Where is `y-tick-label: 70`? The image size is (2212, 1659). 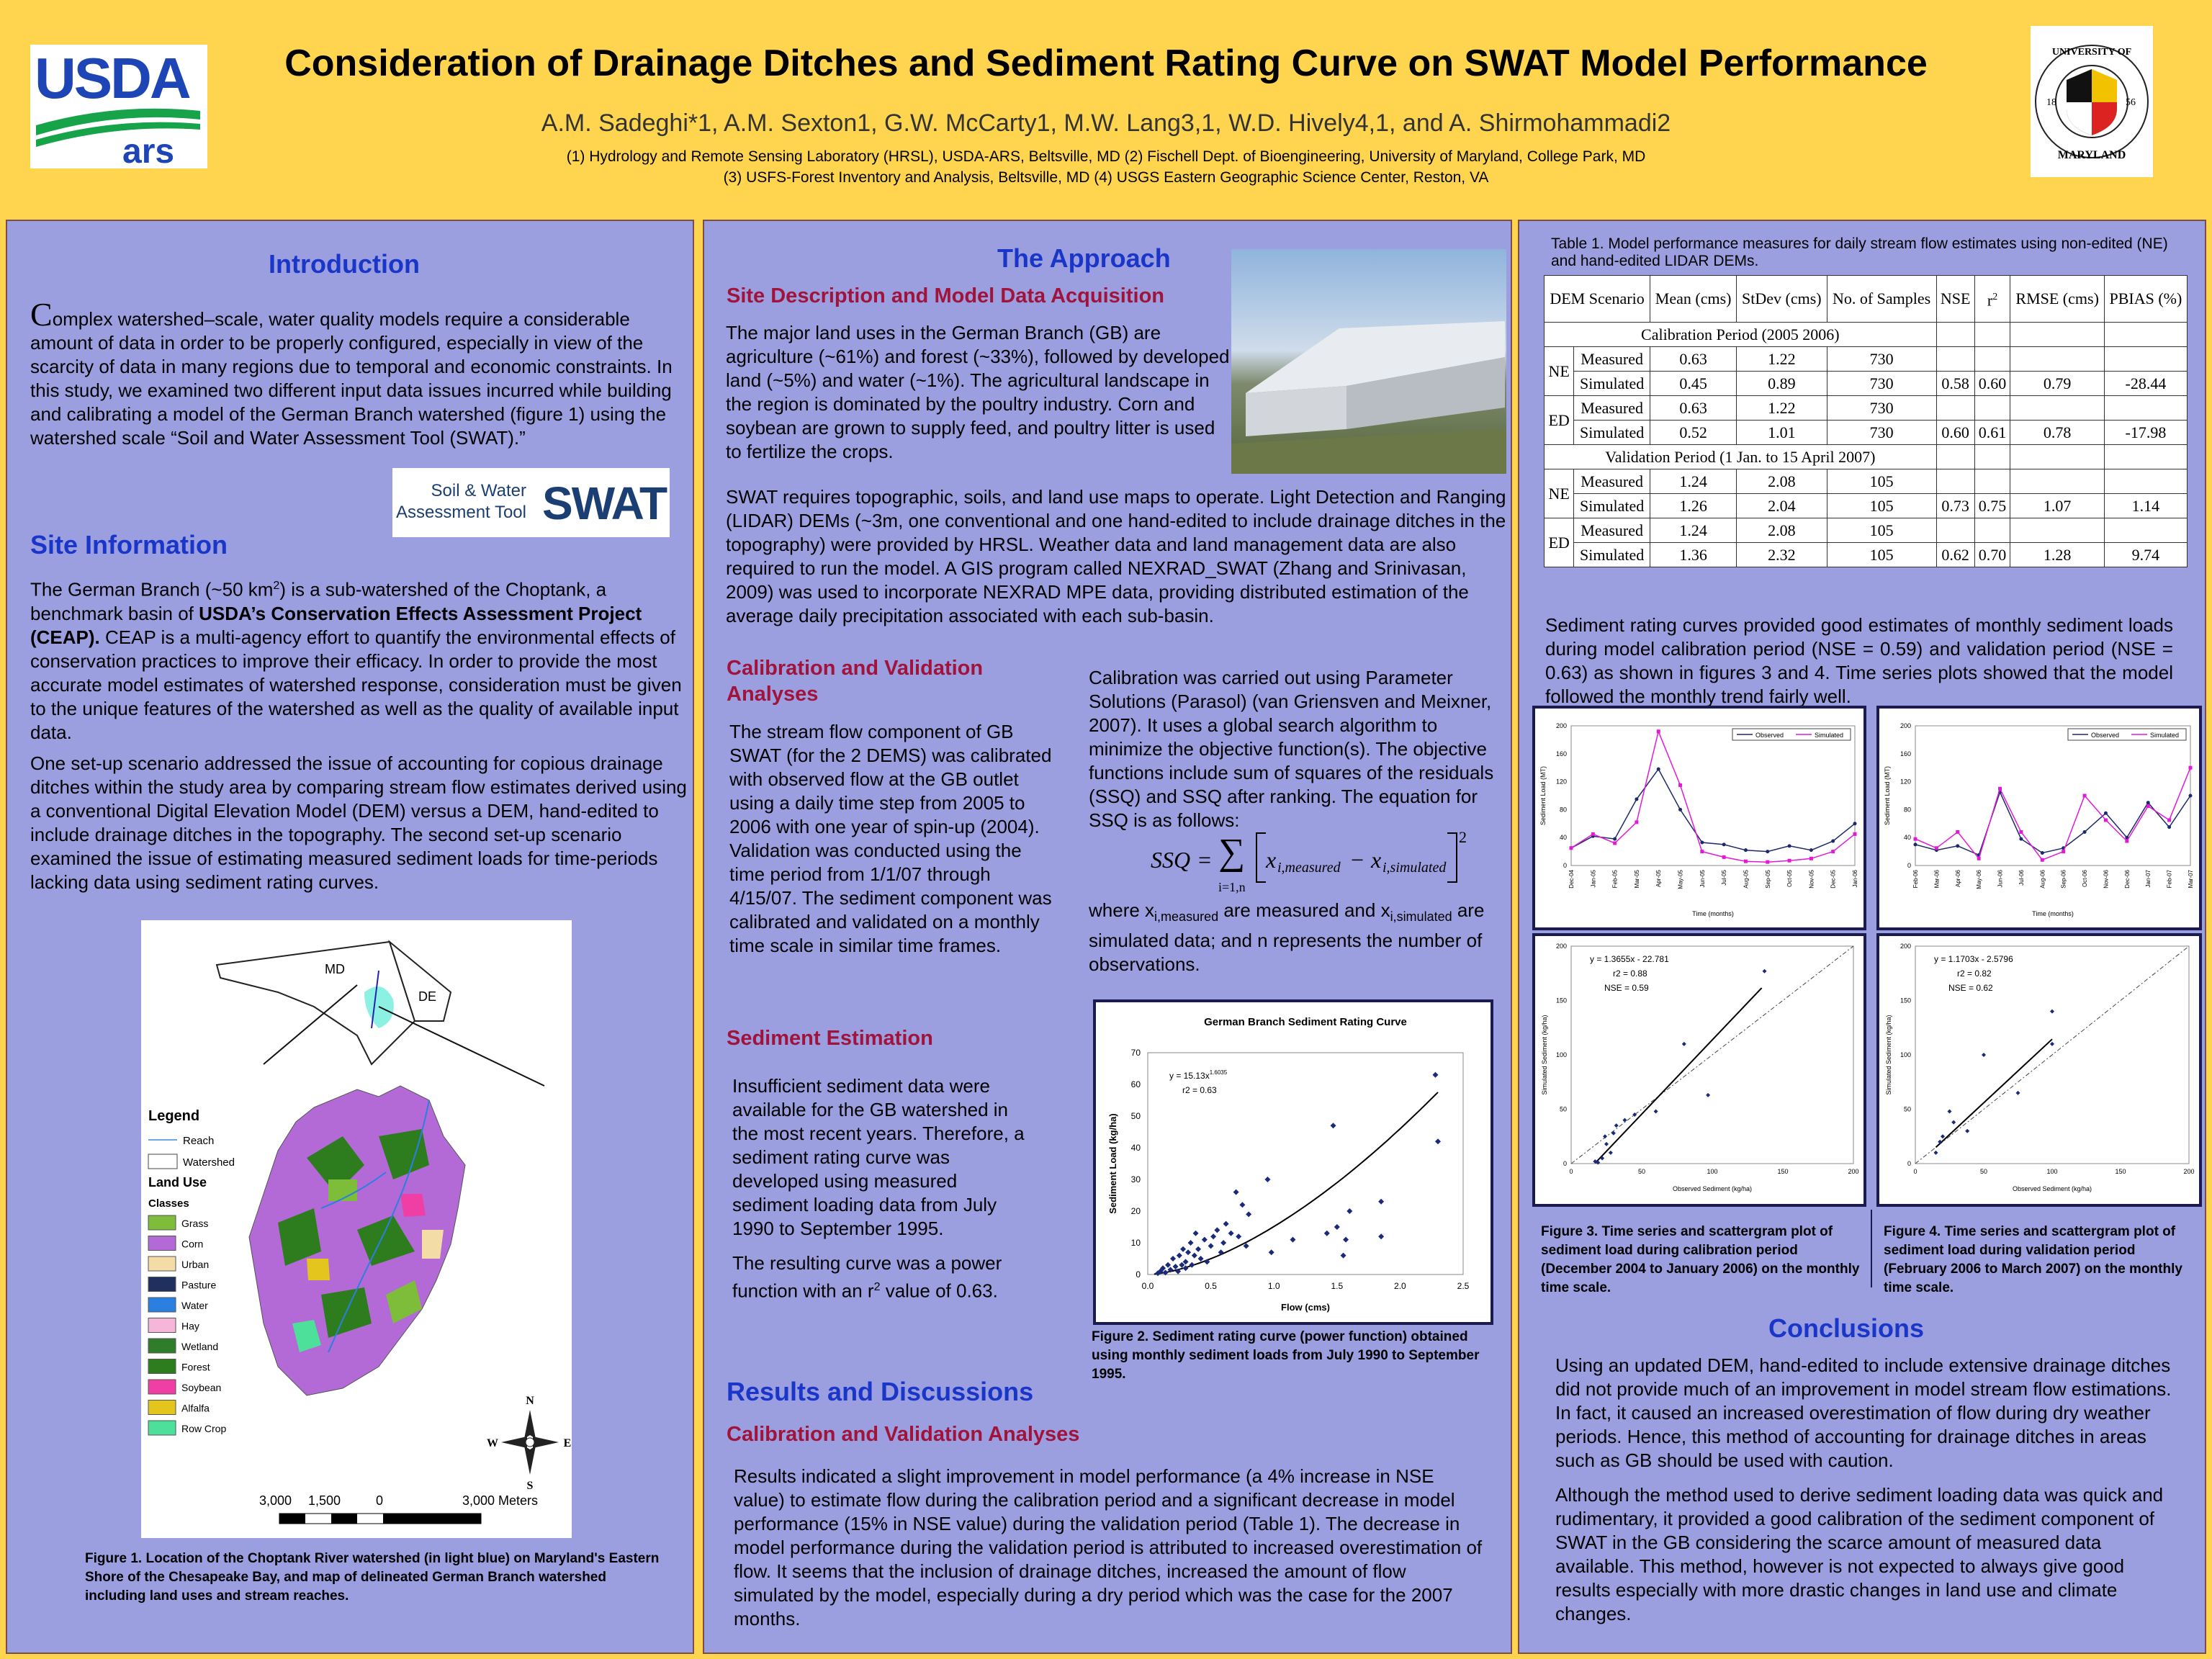
y-tick-label: 70 is located at coordinates (1136, 1053).